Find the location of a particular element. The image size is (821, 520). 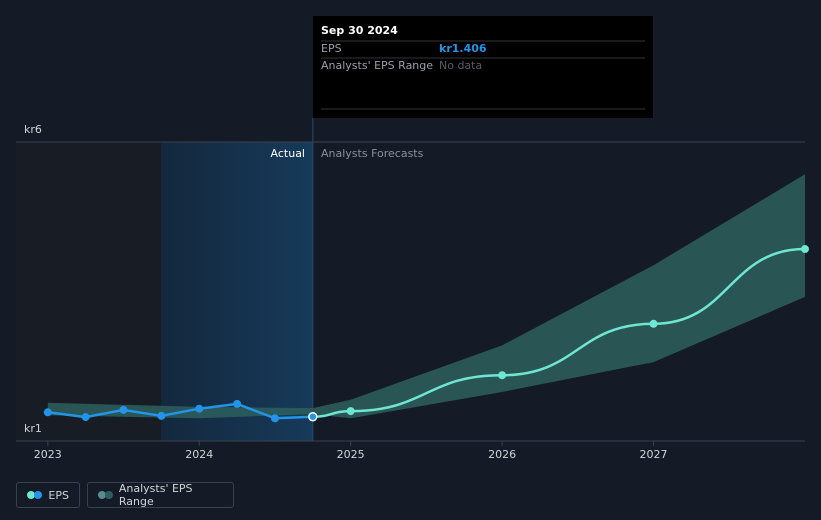

x-tick-label: 2023 is located at coordinates (48, 454).